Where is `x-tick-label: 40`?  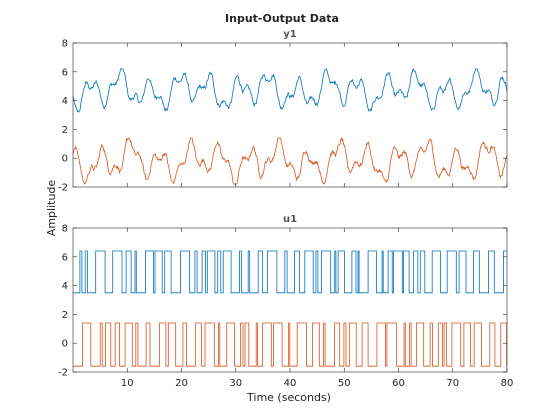
x-tick-label: 40 is located at coordinates (290, 383).